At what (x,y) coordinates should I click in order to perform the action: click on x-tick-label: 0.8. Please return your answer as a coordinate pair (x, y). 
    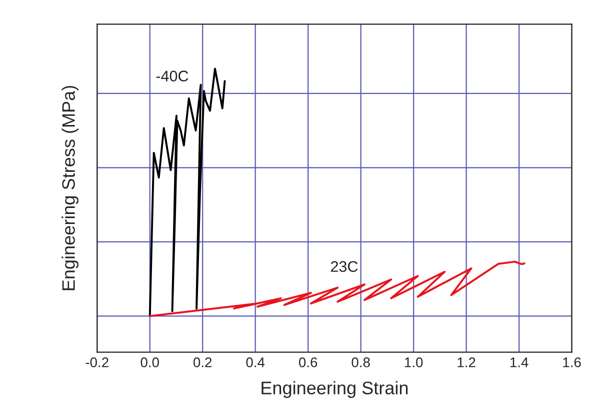
    Looking at the image, I should click on (361, 362).